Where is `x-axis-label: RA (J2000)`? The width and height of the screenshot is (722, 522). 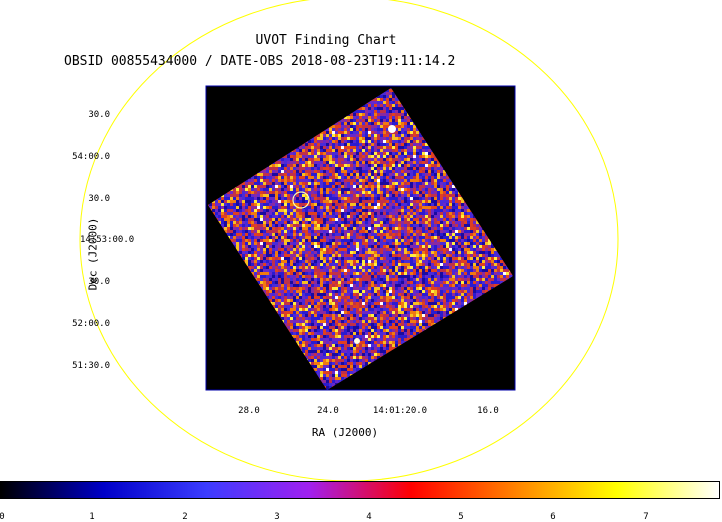
x-axis-label: RA (J2000) is located at coordinates (345, 432).